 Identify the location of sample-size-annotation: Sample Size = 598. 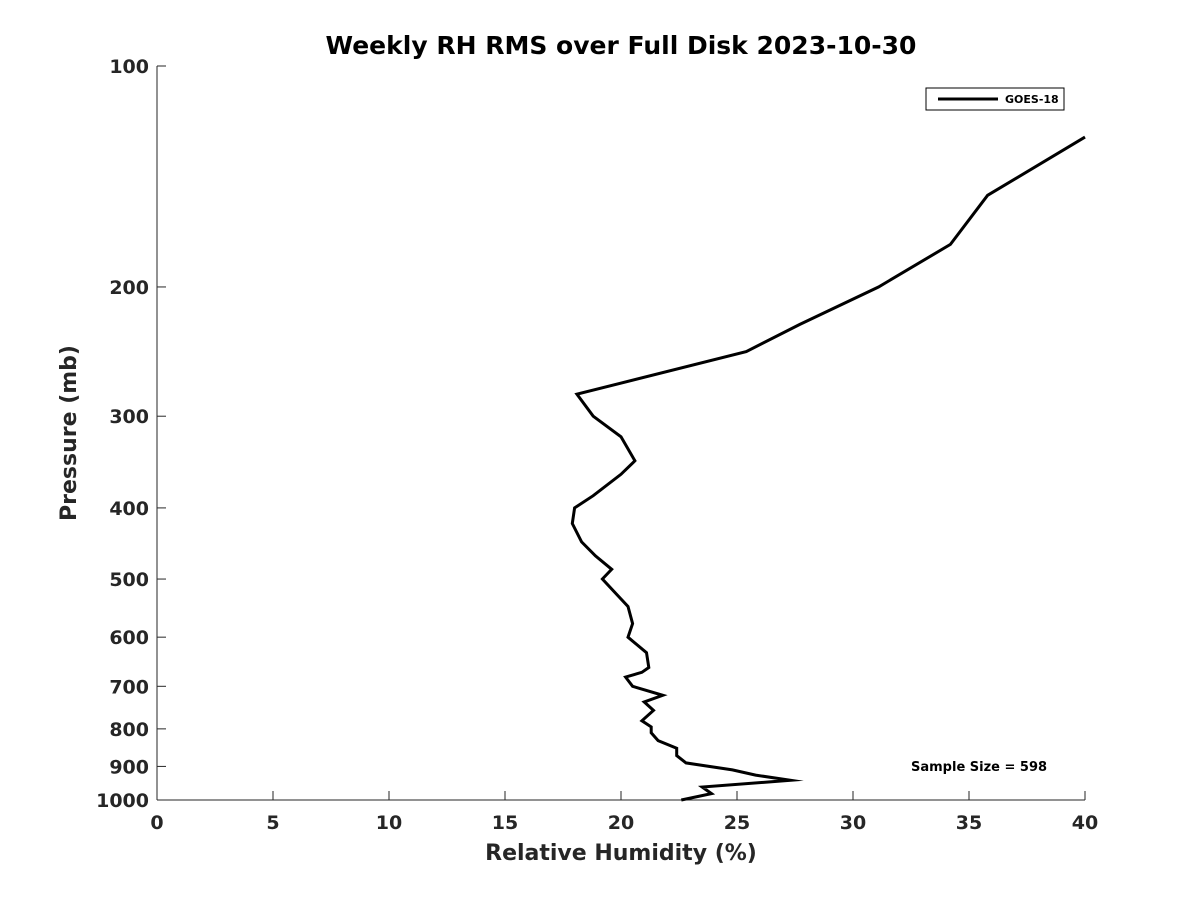
(979, 767).